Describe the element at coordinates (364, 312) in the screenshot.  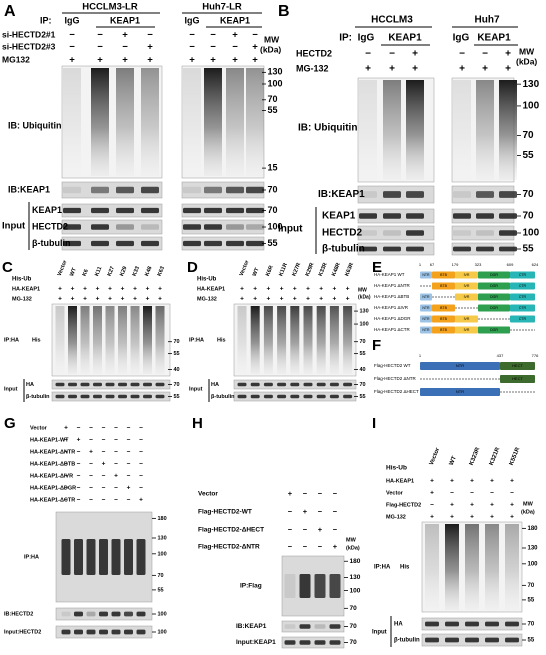
I see `marker-label: 130` at that location.